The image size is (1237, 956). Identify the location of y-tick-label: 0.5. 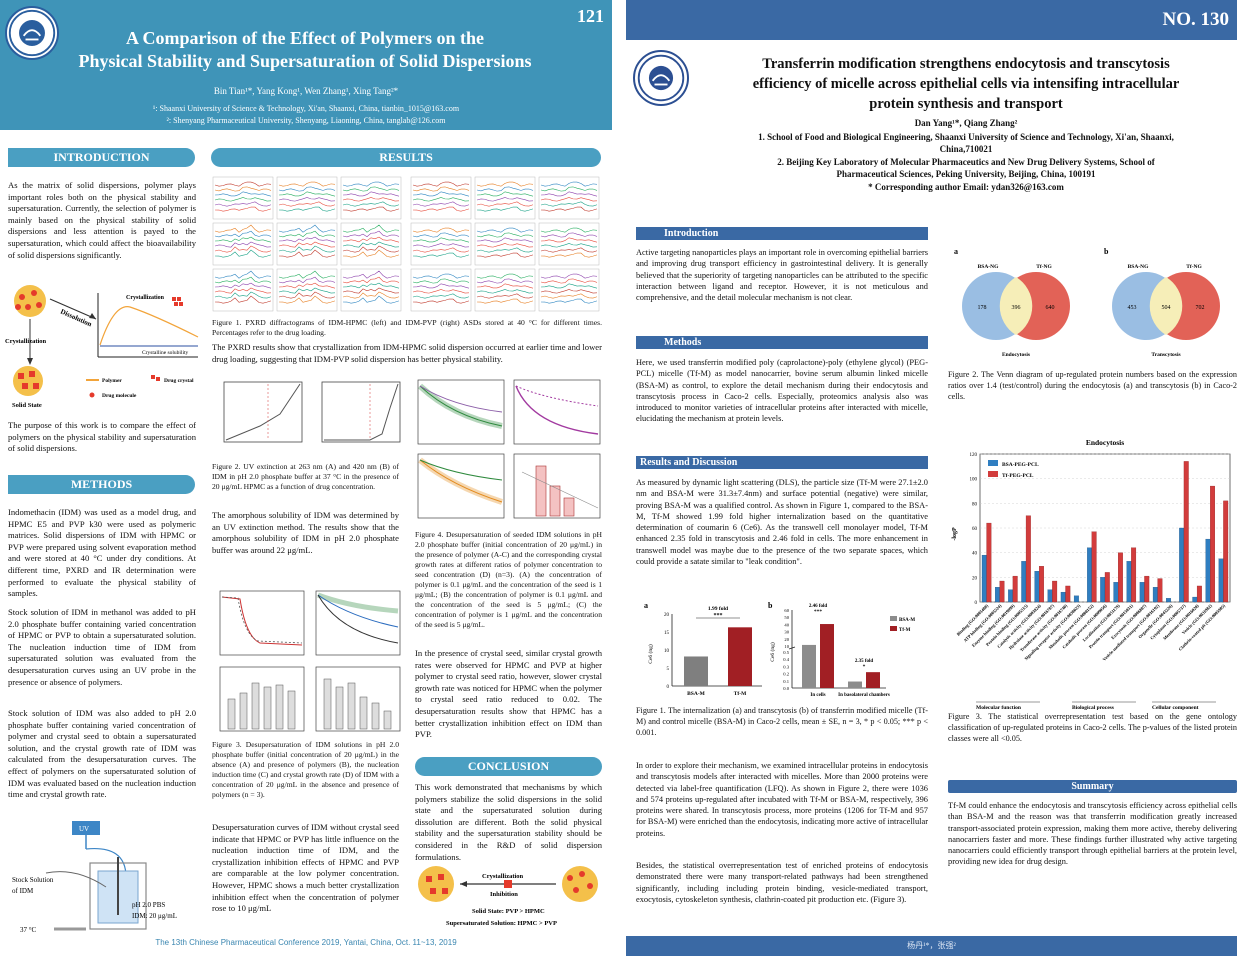
(786, 652).